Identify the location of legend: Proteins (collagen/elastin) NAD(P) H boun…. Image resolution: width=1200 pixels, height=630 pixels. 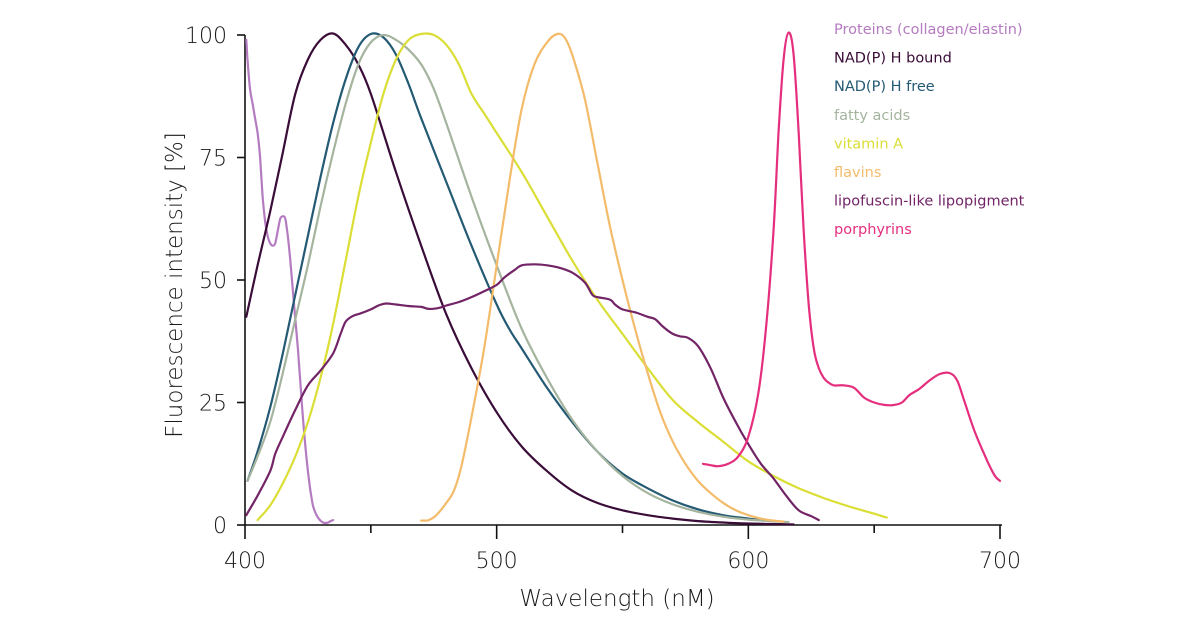
(929, 130).